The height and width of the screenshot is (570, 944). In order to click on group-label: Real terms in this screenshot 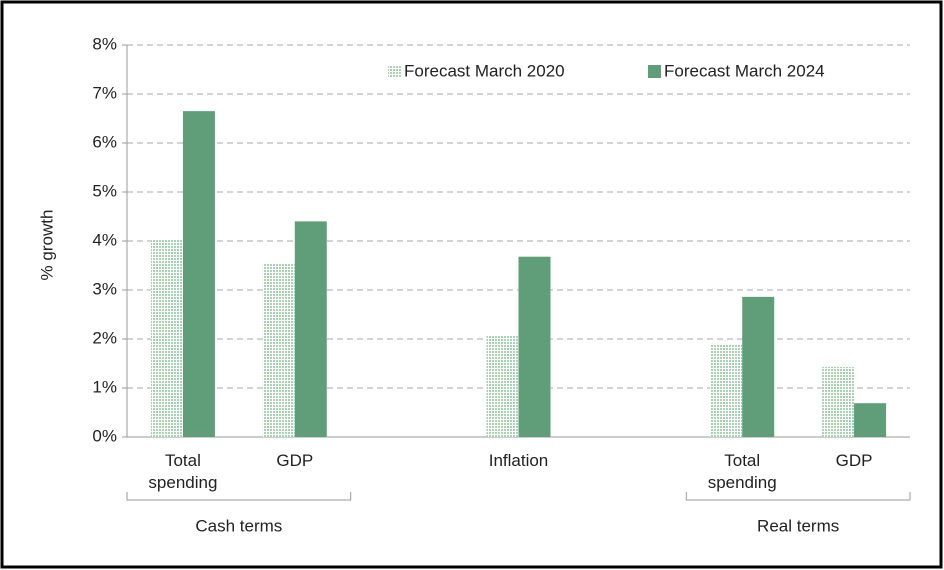, I will do `click(798, 525)`.